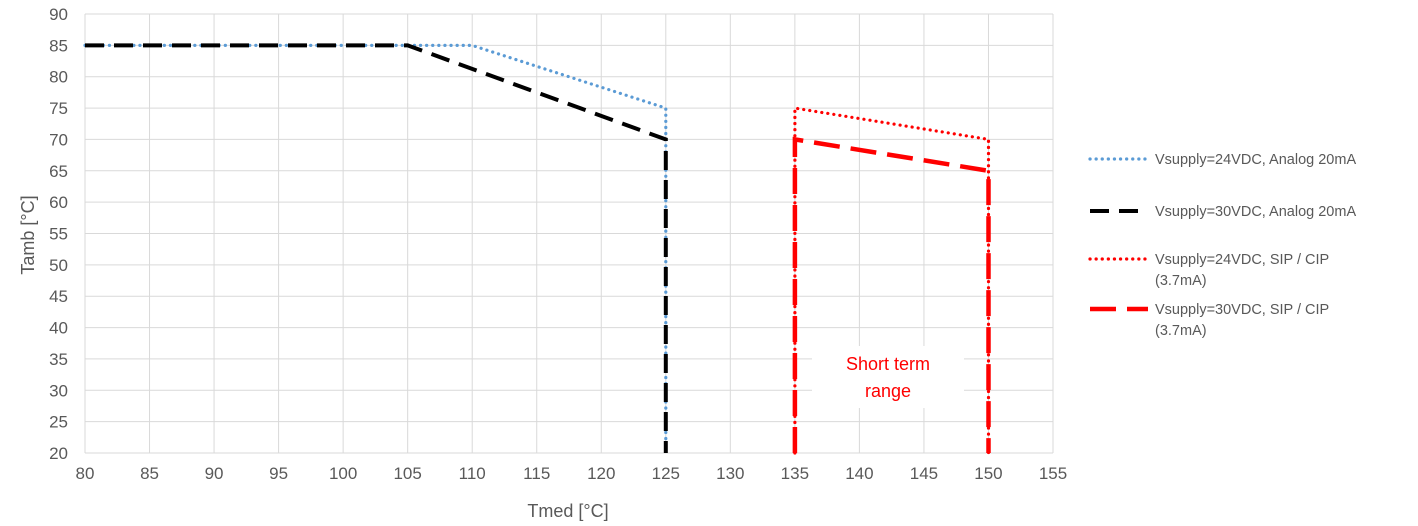 The width and height of the screenshot is (1418, 526). What do you see at coordinates (1053, 473) in the screenshot?
I see `x-tick-label: 155` at bounding box center [1053, 473].